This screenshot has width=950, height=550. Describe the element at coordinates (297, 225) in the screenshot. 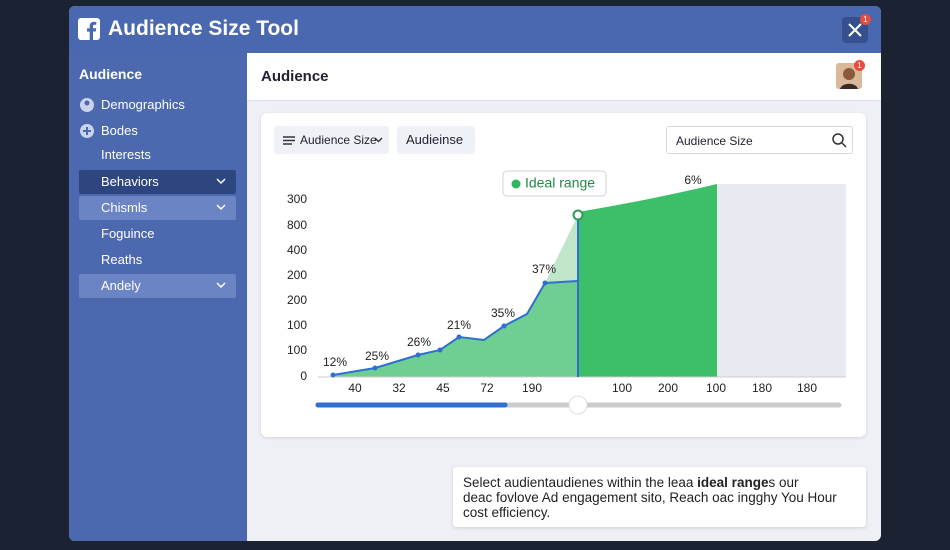

I see `y-label: 800` at that location.